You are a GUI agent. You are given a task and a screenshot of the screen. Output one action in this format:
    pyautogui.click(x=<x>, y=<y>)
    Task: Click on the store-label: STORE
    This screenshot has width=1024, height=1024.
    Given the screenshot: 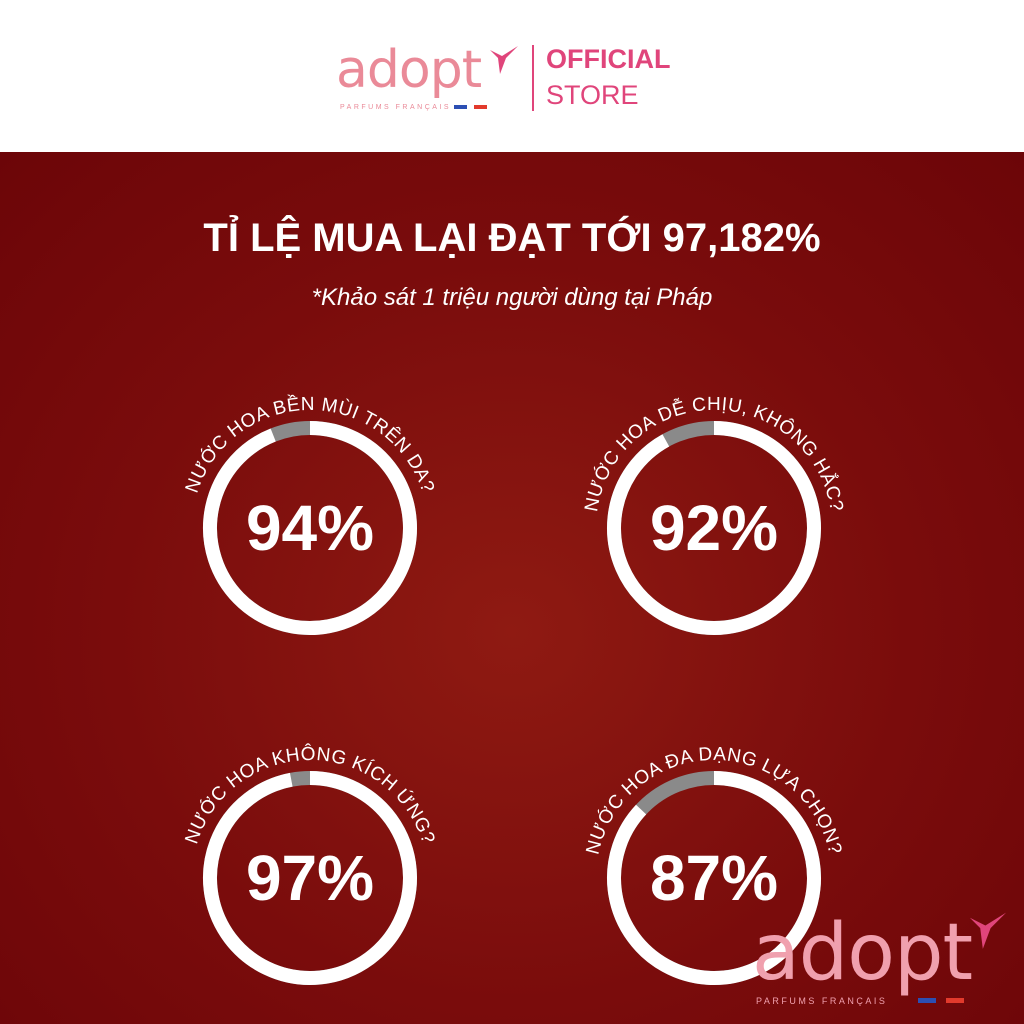 What is the action you would take?
    pyautogui.click(x=592, y=95)
    